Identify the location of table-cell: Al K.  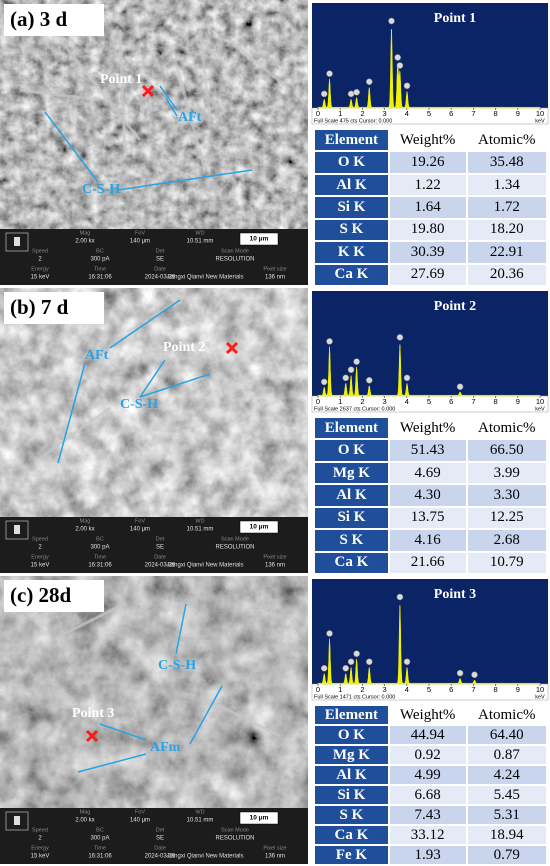
(351, 185).